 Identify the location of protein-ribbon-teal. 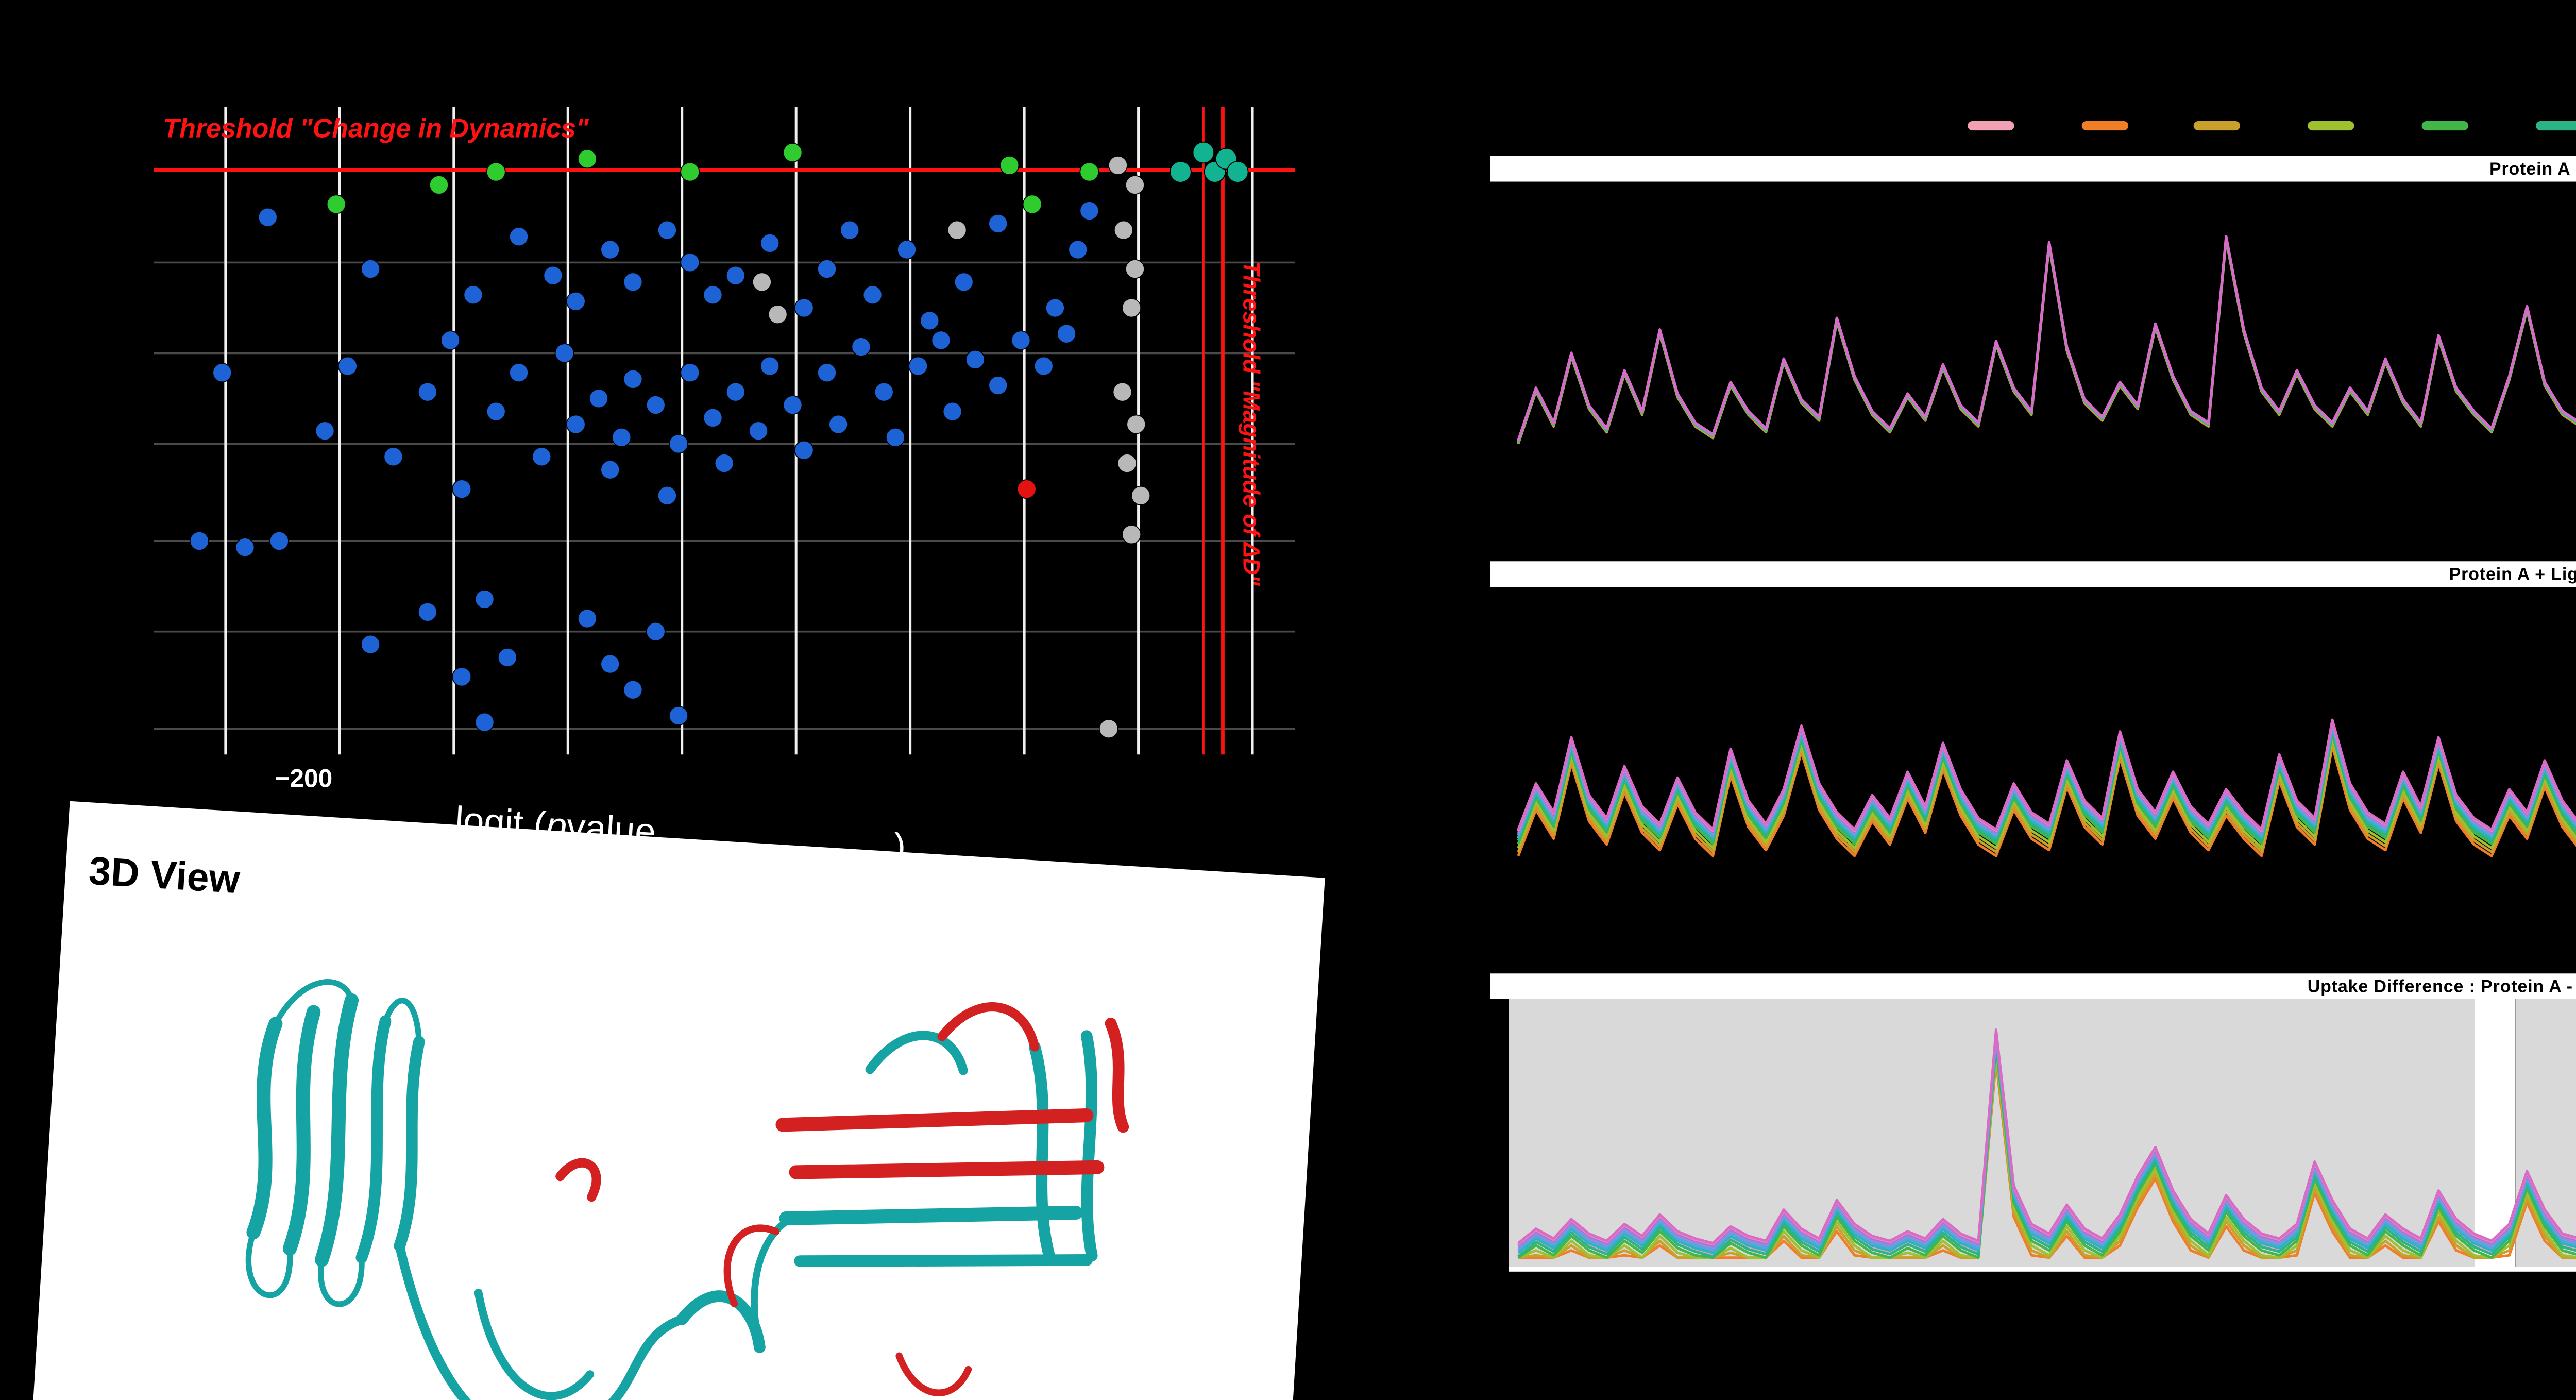
(671, 1189).